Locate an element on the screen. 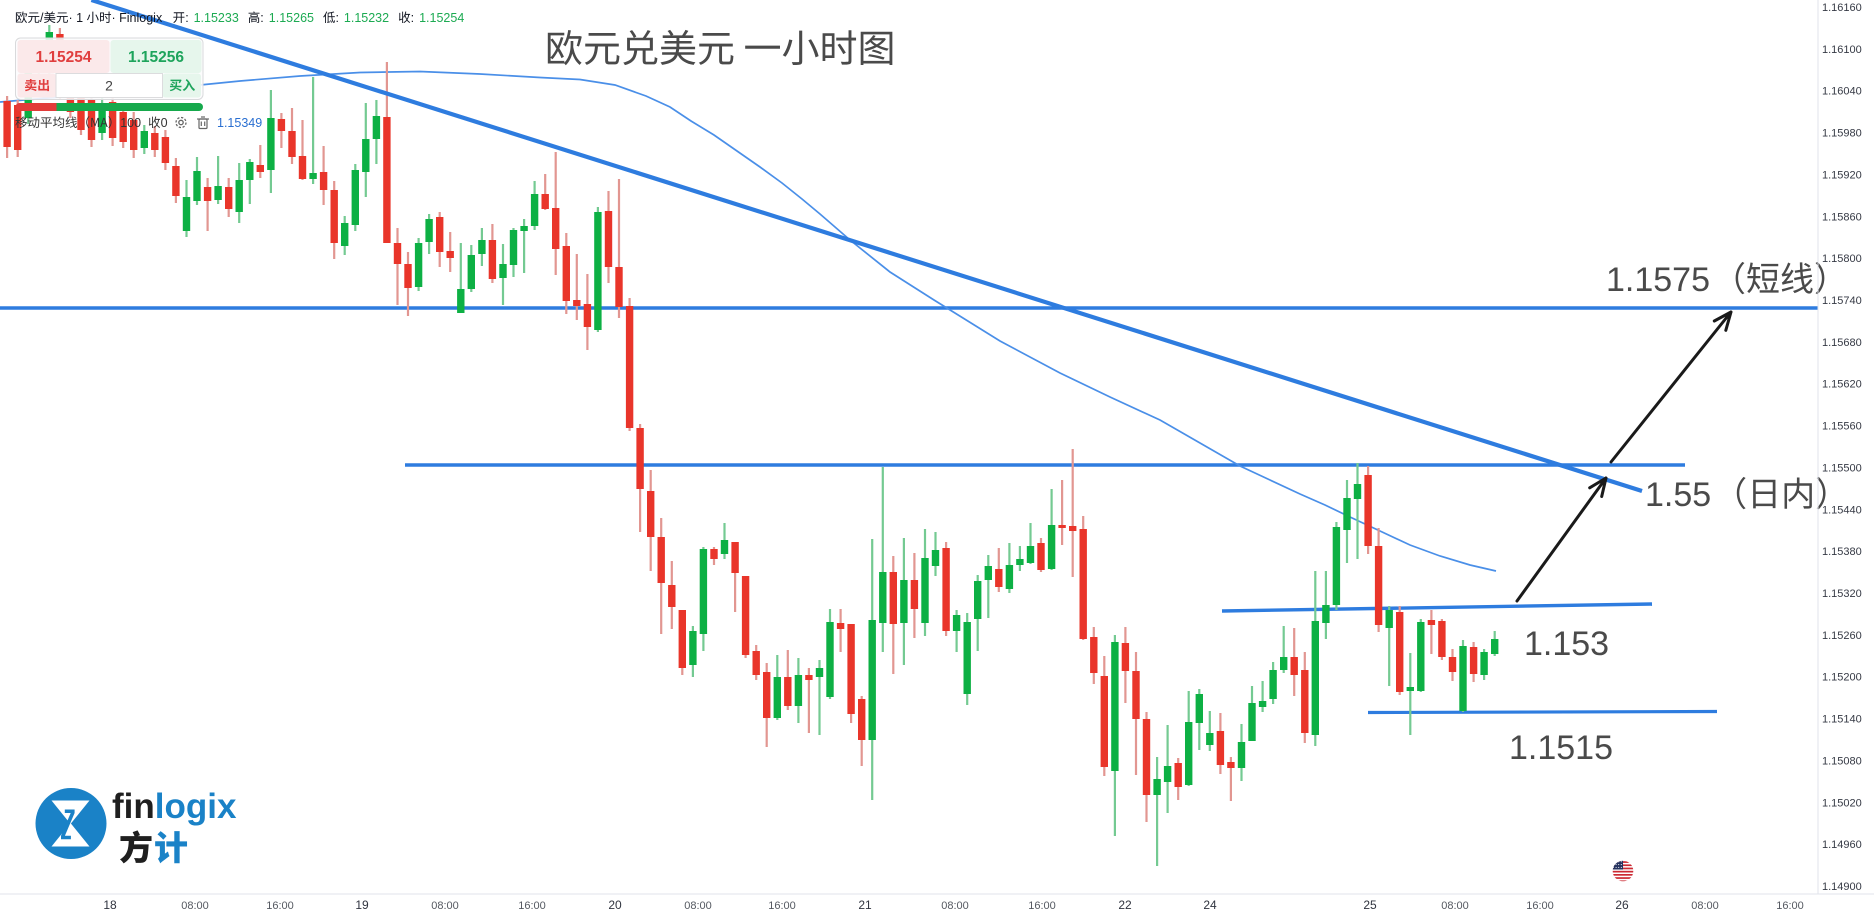  svg-text: 100 is located at coordinates (130, 123).